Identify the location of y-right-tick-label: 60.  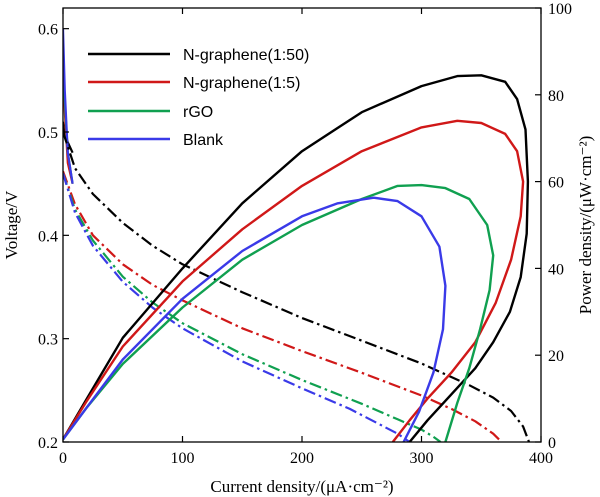
(556, 183).